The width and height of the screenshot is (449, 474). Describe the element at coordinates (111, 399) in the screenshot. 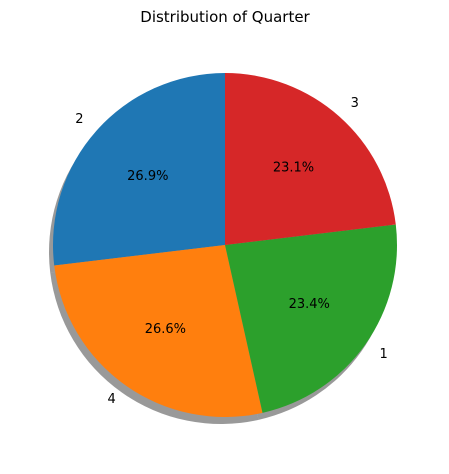

I see `category-label-4: 4` at that location.